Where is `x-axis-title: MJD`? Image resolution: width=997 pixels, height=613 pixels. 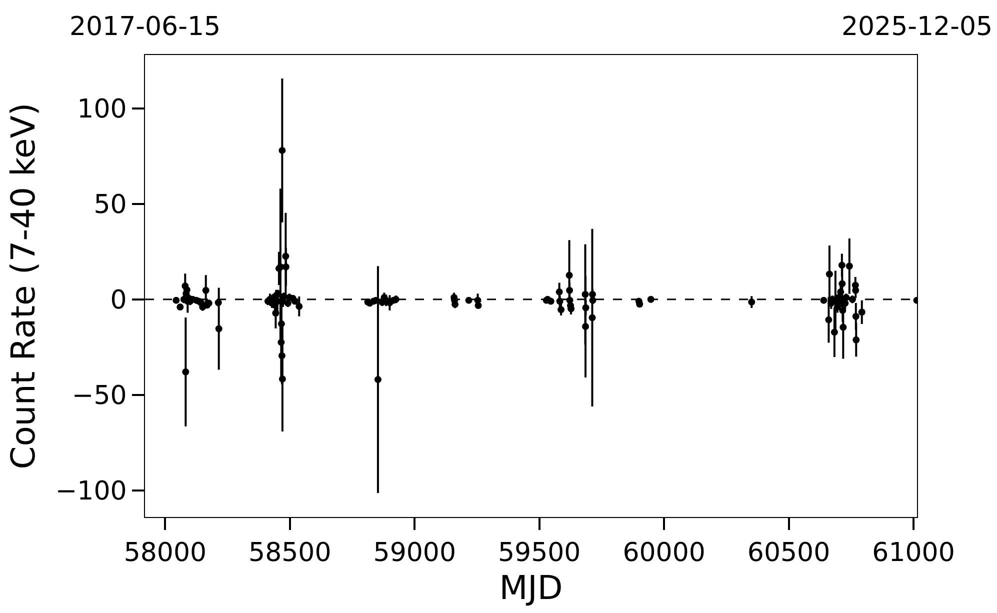 x-axis-title: MJD is located at coordinates (531, 588).